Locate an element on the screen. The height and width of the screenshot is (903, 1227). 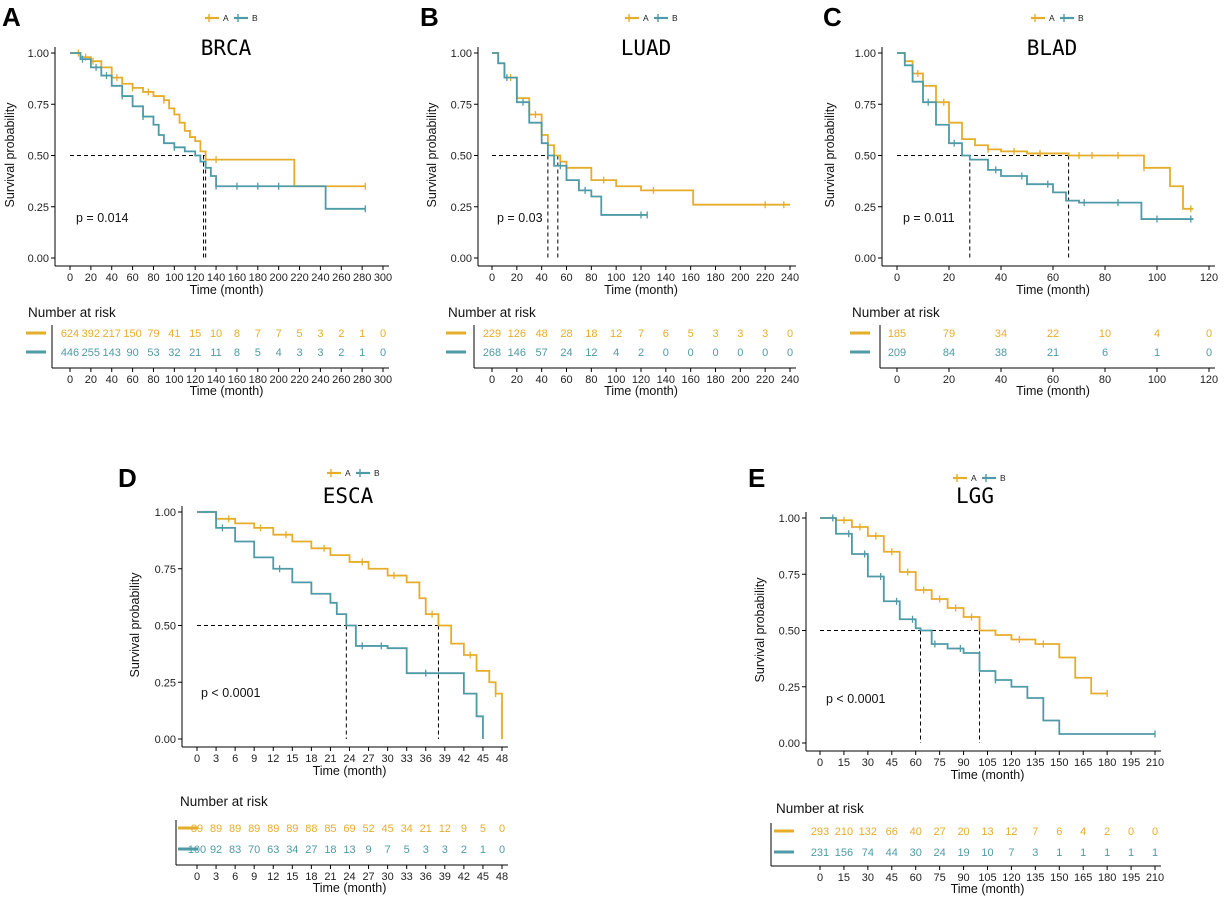
risk-table-title: Number at risk is located at coordinates (224, 801).